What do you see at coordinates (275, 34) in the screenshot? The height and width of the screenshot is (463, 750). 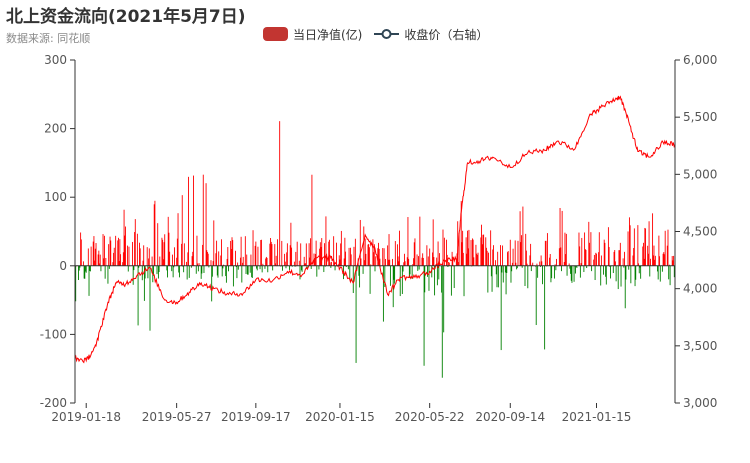 I see `legend-bar-swatch-icon` at bounding box center [275, 34].